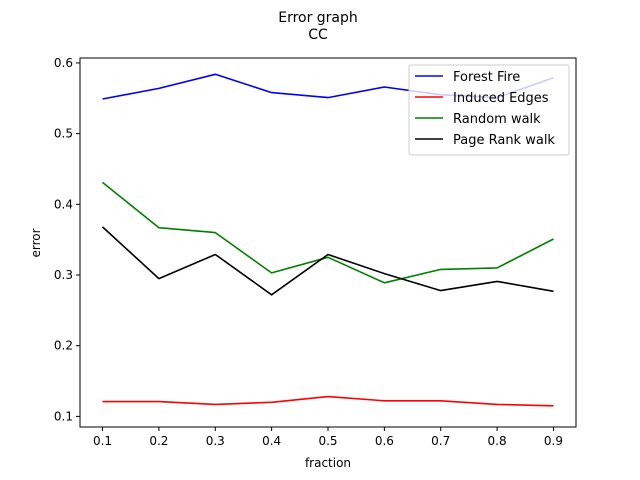 The image size is (640, 480). Describe the element at coordinates (63, 134) in the screenshot. I see `y-tick-label: 0.5` at that location.